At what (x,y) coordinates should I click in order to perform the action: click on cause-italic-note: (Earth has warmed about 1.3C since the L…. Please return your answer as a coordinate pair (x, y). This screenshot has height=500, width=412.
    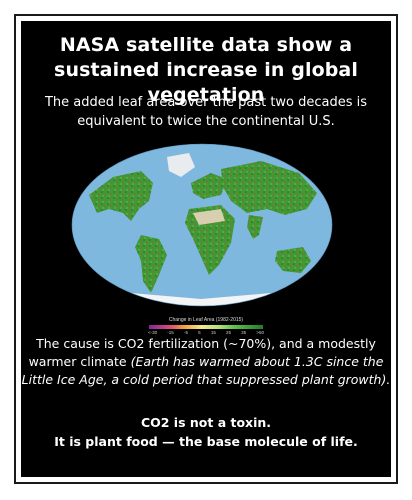
    Looking at the image, I should click on (206, 370).